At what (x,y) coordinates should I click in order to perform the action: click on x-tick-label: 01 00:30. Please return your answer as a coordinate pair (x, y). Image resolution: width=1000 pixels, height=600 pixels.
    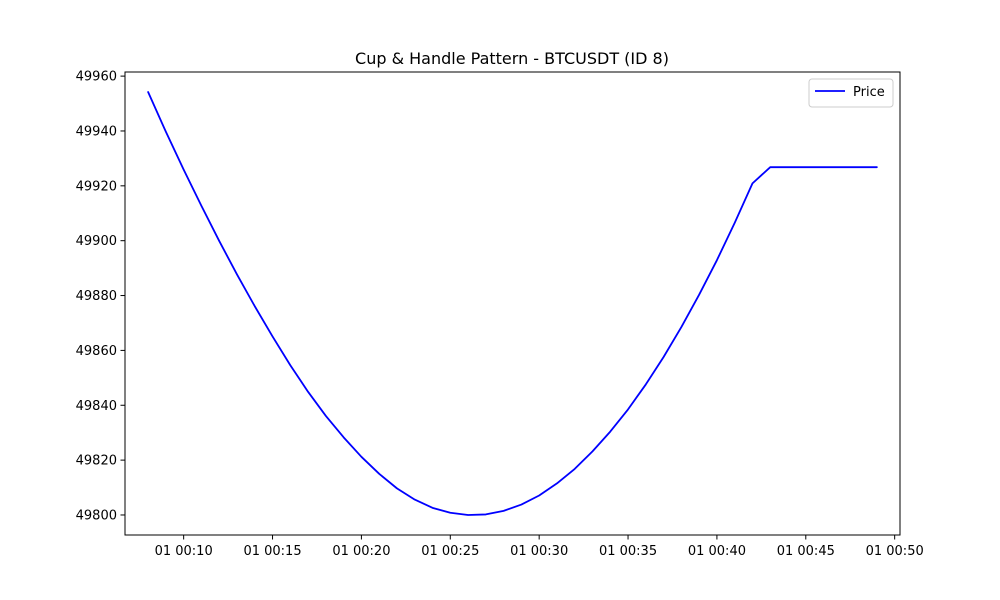
    Looking at the image, I should click on (539, 551).